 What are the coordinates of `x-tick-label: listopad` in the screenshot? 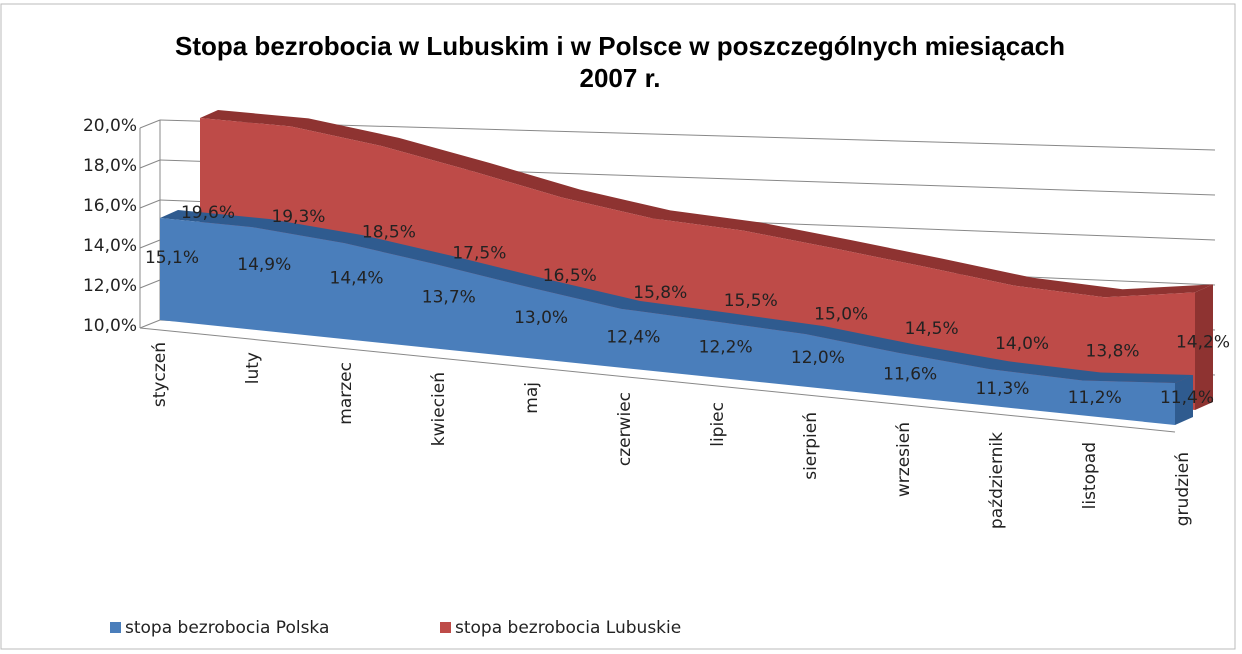 It's located at (1090, 475).